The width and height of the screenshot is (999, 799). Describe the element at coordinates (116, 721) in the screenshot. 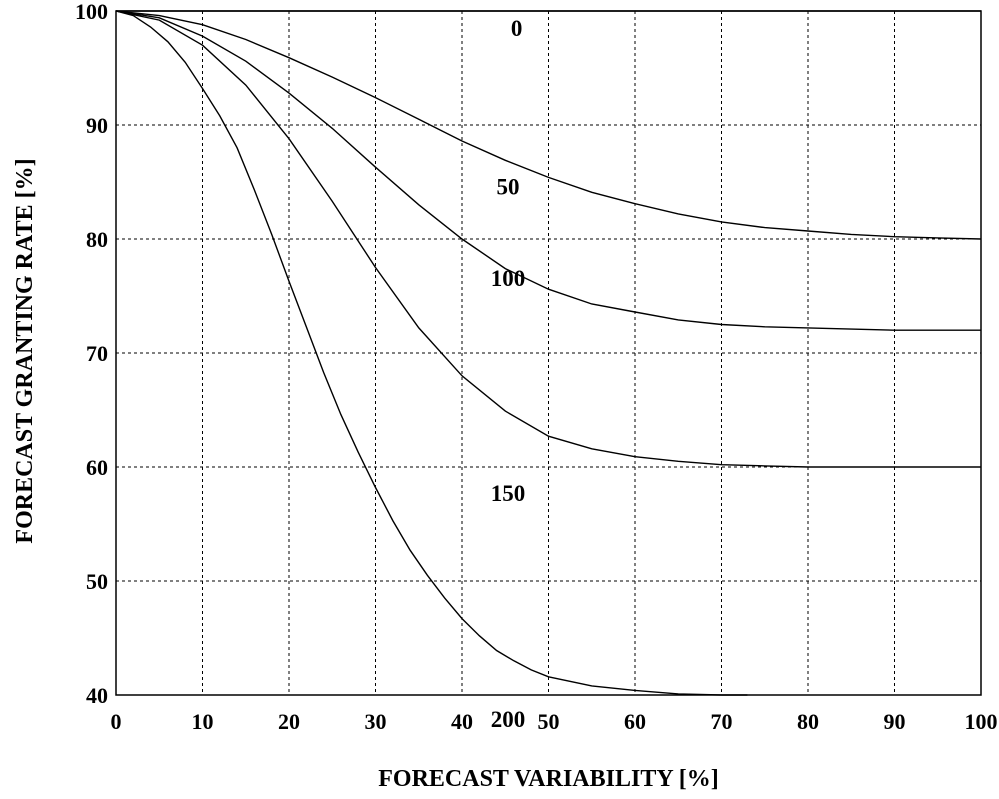

I see `x-tick-label: 0` at that location.